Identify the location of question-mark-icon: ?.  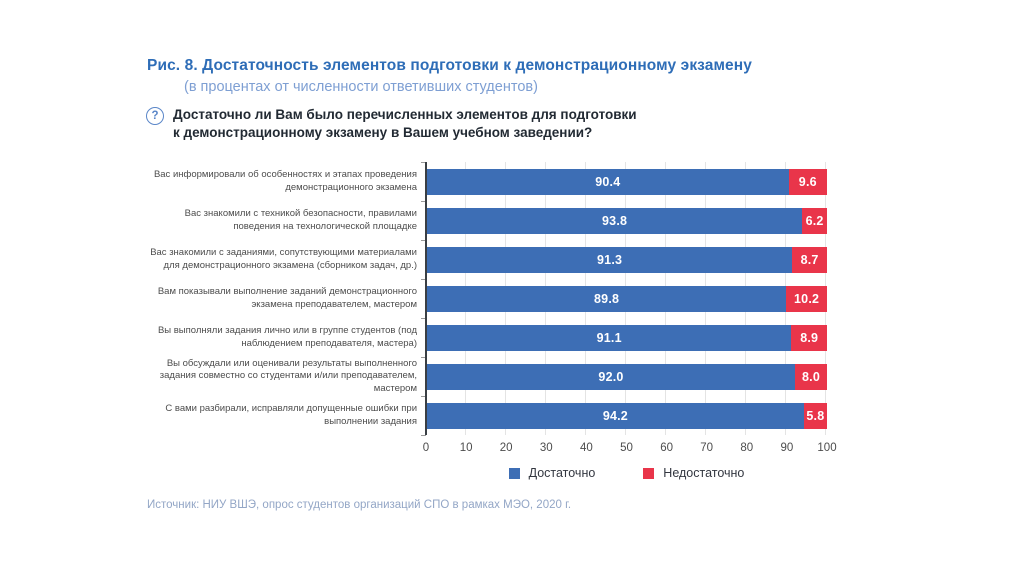
(155, 116).